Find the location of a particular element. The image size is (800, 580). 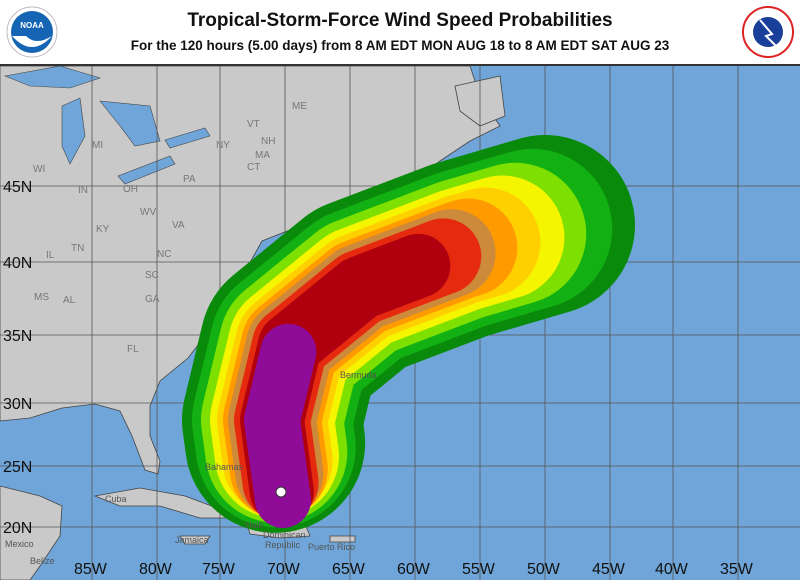

lon-label: 45W is located at coordinates (609, 569).